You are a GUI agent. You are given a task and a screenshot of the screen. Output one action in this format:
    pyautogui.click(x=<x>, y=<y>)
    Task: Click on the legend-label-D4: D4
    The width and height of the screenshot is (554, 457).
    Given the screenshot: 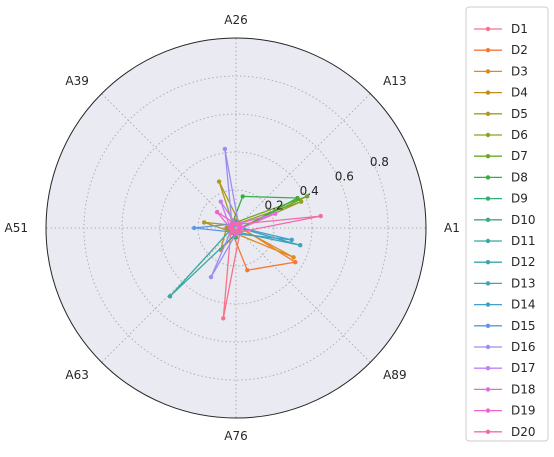 What is the action you would take?
    pyautogui.click(x=519, y=93)
    